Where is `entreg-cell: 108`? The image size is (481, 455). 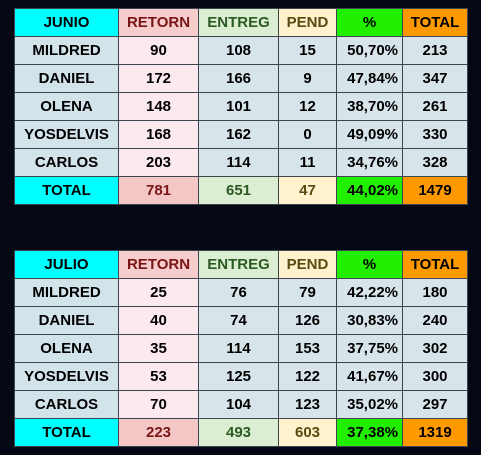 entreg-cell: 108 is located at coordinates (238, 50).